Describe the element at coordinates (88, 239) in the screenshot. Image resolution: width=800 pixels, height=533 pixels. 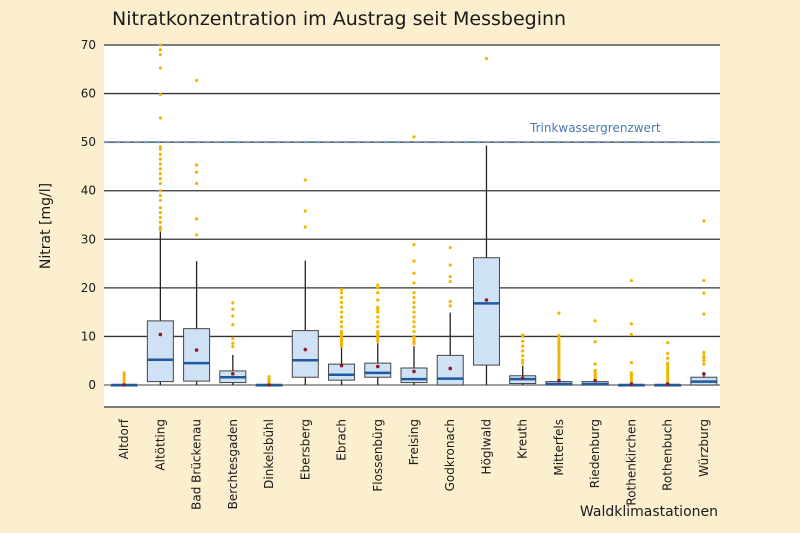
I see `y-tick-label: 30` at that location.